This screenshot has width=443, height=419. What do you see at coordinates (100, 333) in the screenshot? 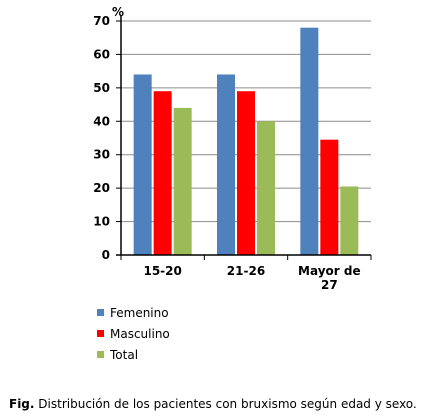
I see `legend-swatch-masculino` at bounding box center [100, 333].